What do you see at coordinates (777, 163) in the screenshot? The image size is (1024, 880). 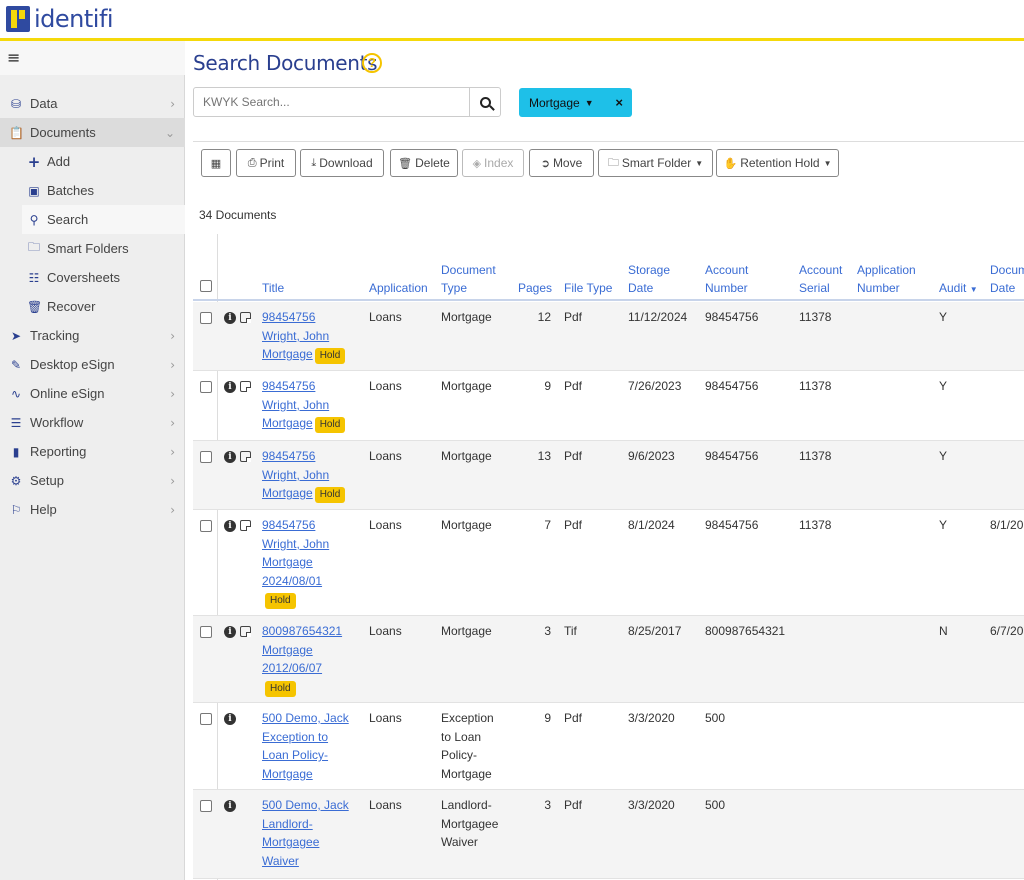 I see `retention-hold-button: ✋ Retention Hold ▼` at bounding box center [777, 163].